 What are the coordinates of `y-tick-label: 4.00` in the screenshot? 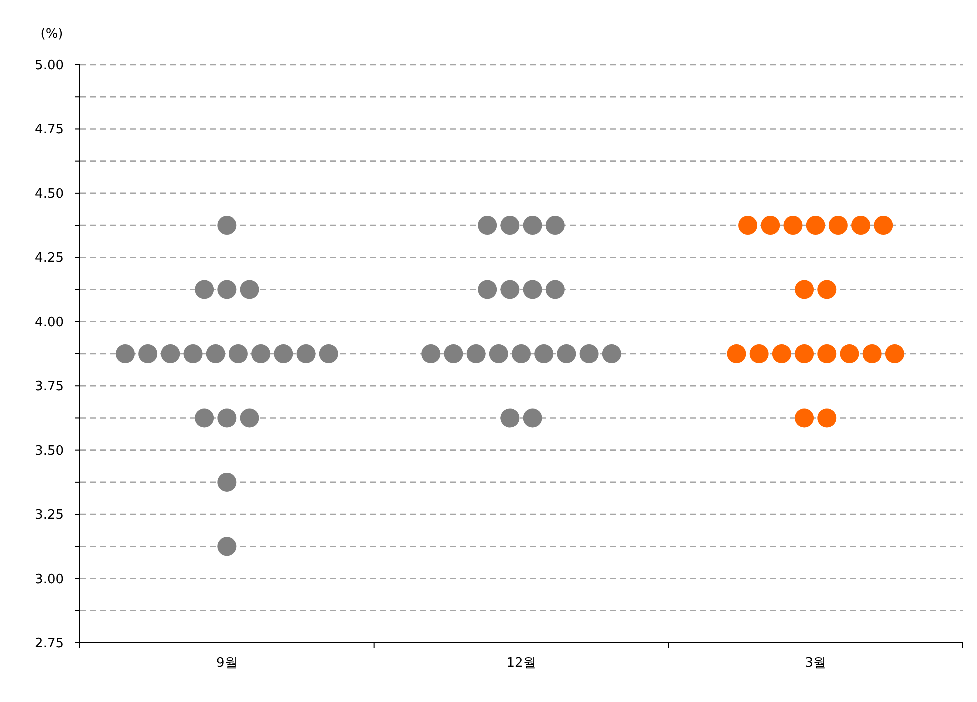 It's located at (49, 322).